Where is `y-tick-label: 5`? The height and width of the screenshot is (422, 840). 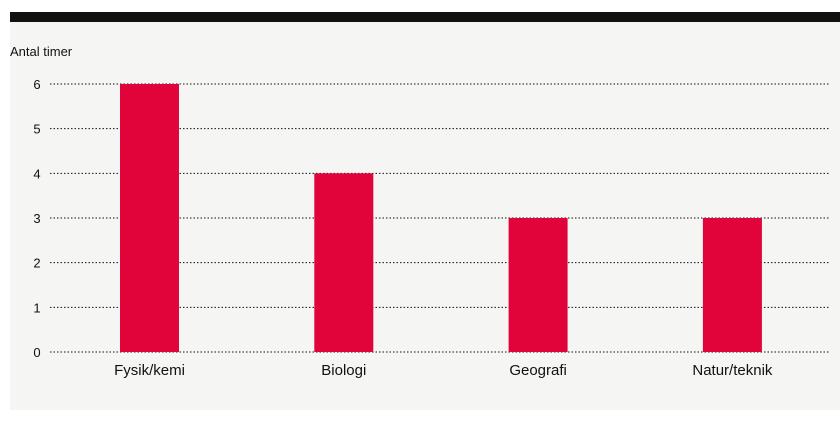
y-tick-label: 5 is located at coordinates (36, 129).